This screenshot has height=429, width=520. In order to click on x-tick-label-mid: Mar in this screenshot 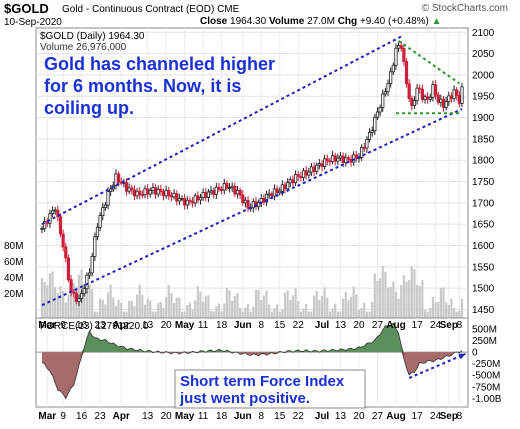, I will do `click(47, 325)`.